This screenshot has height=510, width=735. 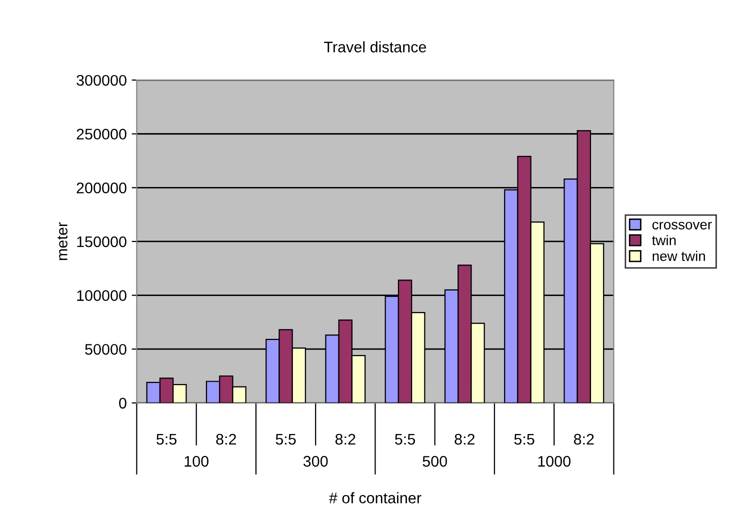 I want to click on x-axis-title: # of container, so click(x=375, y=498).